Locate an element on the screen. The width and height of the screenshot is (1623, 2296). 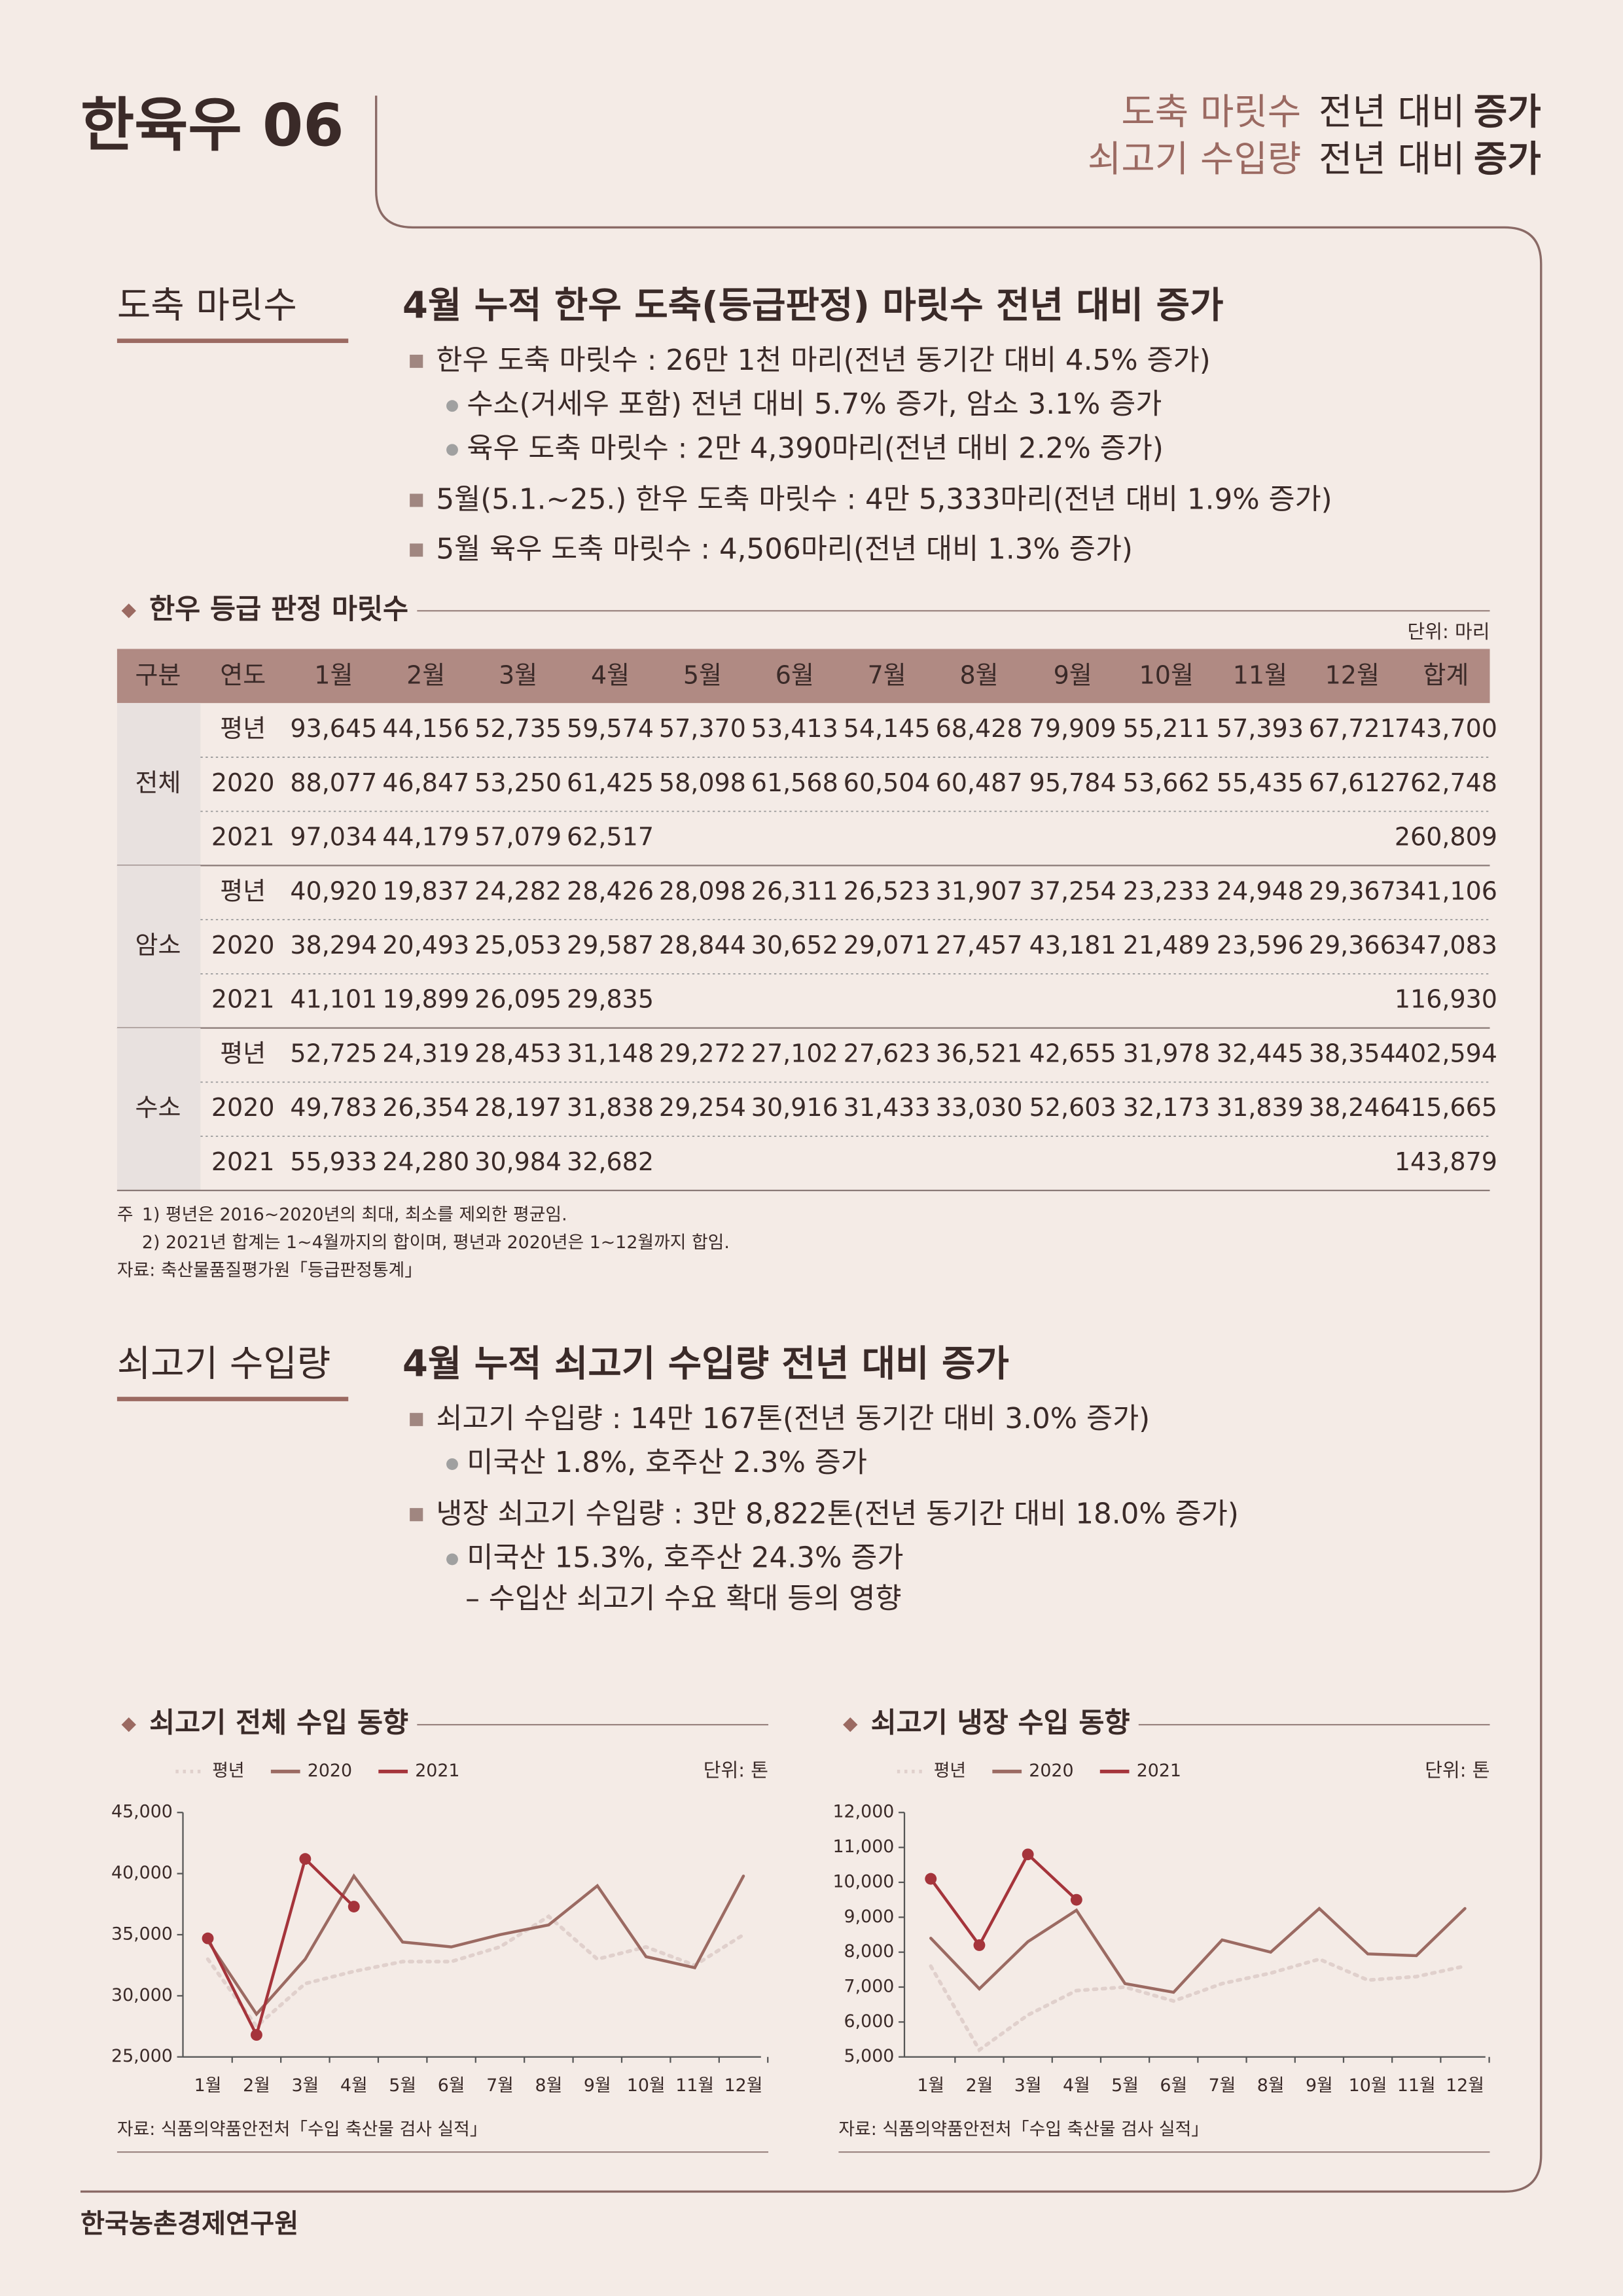
bullet-dot is located at coordinates (452, 1559).